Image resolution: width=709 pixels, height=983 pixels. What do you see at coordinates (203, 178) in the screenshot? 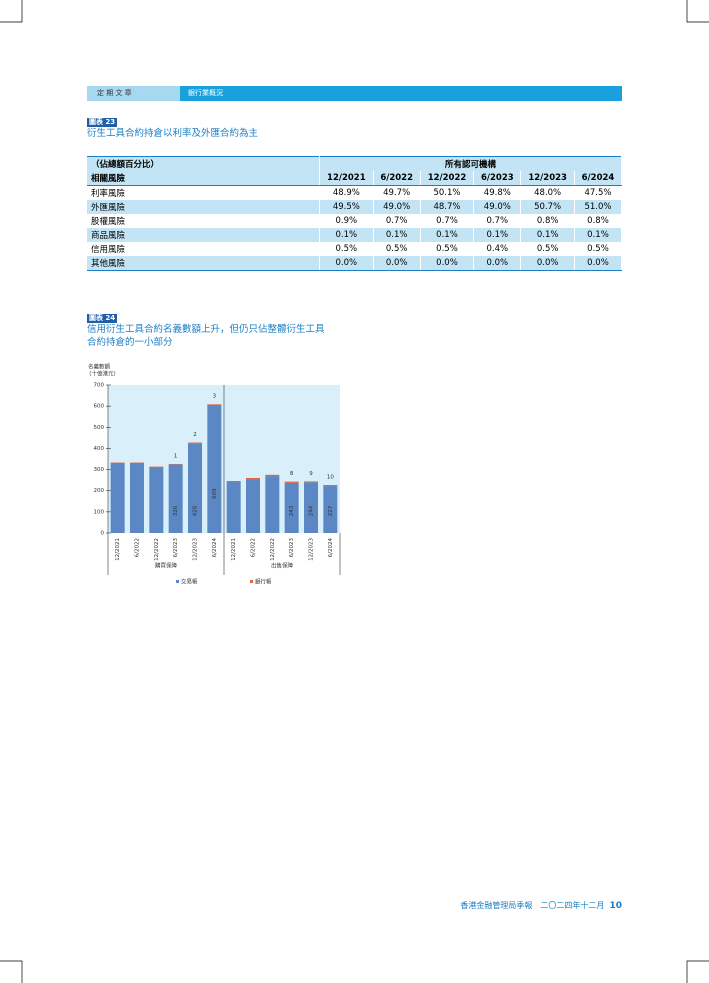
I see `row-header: 相關風險` at bounding box center [203, 178].